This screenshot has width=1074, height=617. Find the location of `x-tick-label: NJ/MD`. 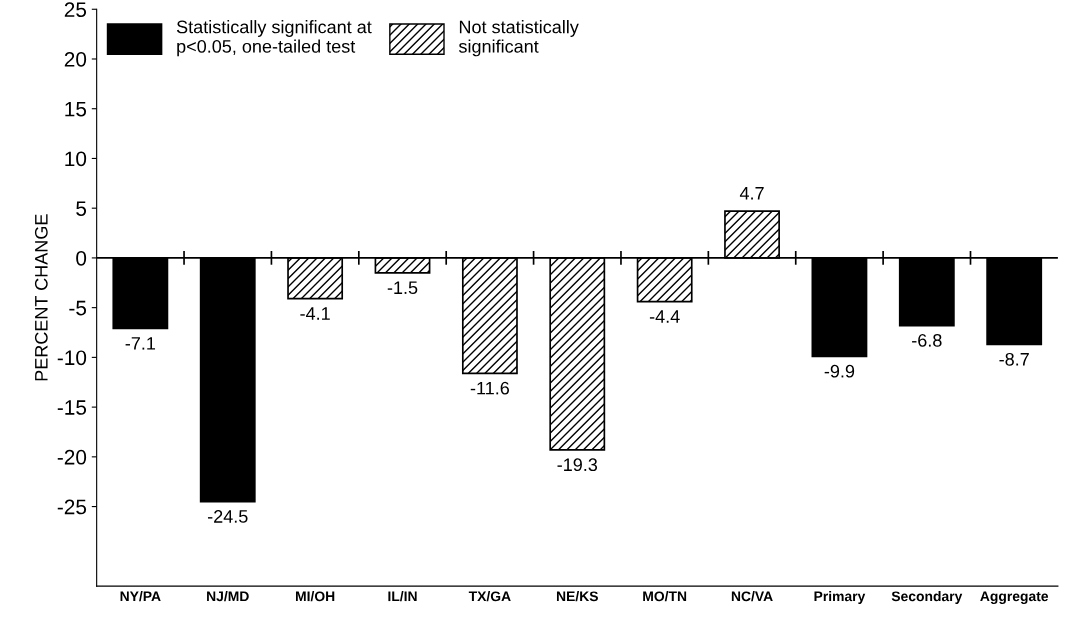

x-tick-label: NJ/MD is located at coordinates (228, 596).